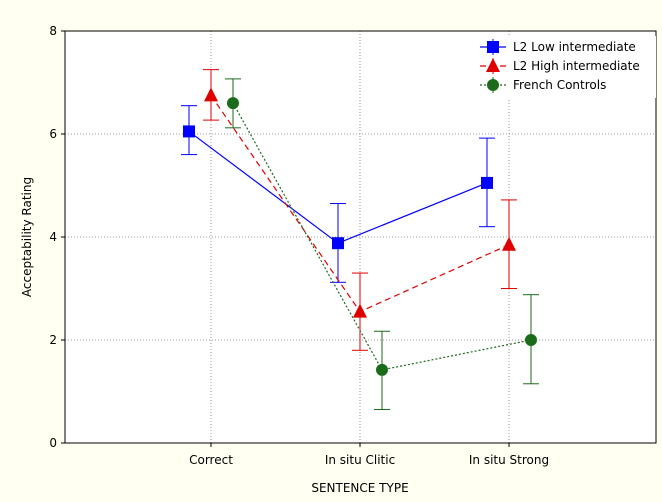 This screenshot has width=662, height=502. I want to click on x-tick-label: In situ Strong, so click(509, 460).